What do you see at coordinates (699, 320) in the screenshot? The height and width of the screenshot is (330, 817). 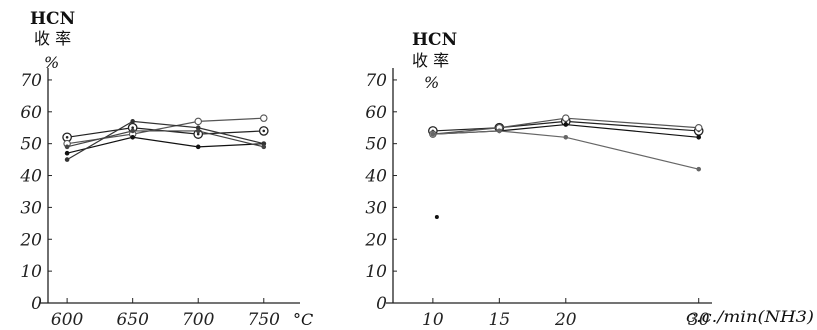 I see `right-x-tick-label: 30` at bounding box center [699, 320].